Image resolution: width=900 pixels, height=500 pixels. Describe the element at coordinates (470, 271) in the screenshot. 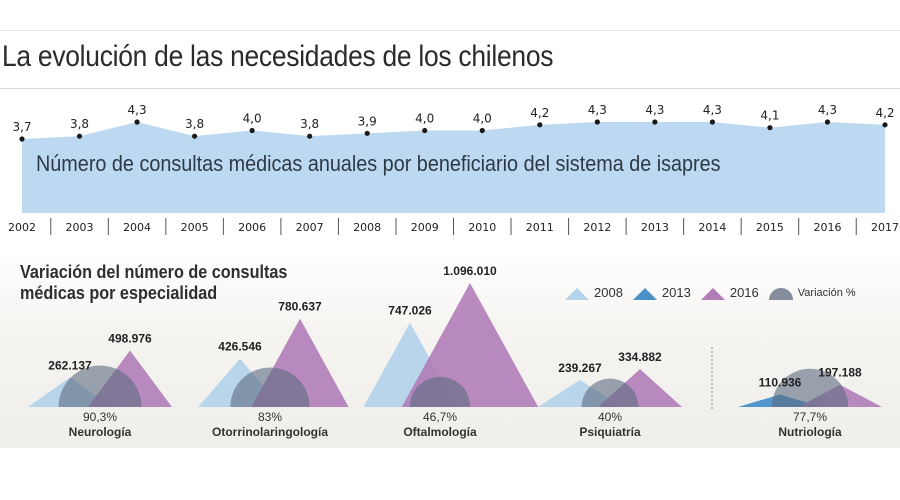

I see `value-2016-label: 1.096.010` at that location.